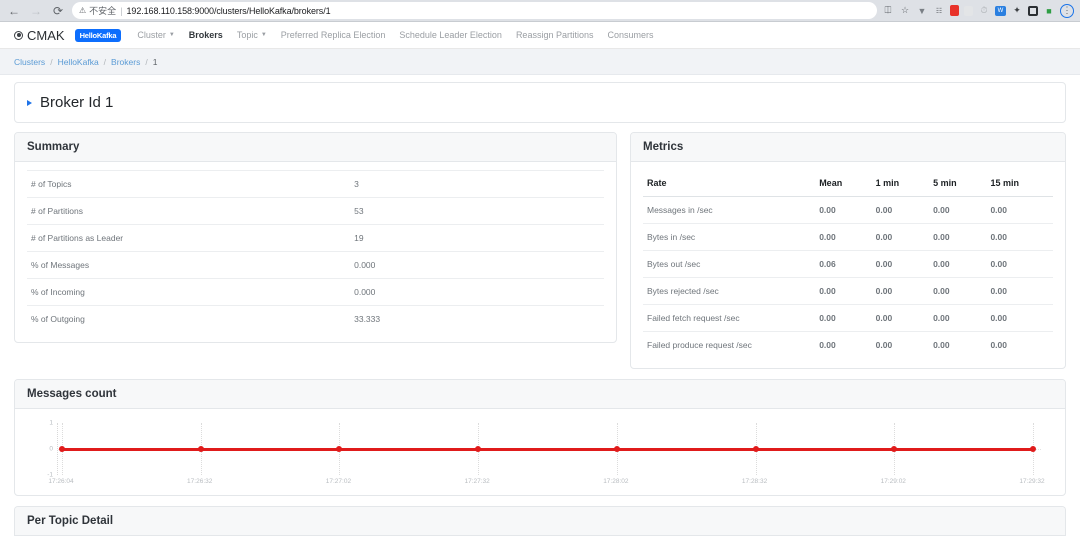  I want to click on nav-item-schedule-leader-election: Schedule Leader Election, so click(450, 35).